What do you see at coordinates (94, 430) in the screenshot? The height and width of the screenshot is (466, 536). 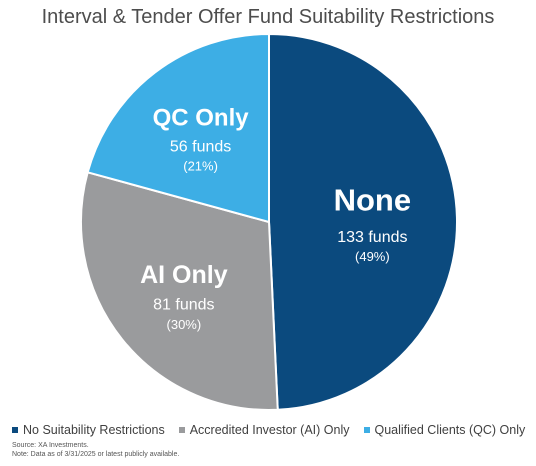 I see `legend-label-none: No Suitability Restrictions` at bounding box center [94, 430].